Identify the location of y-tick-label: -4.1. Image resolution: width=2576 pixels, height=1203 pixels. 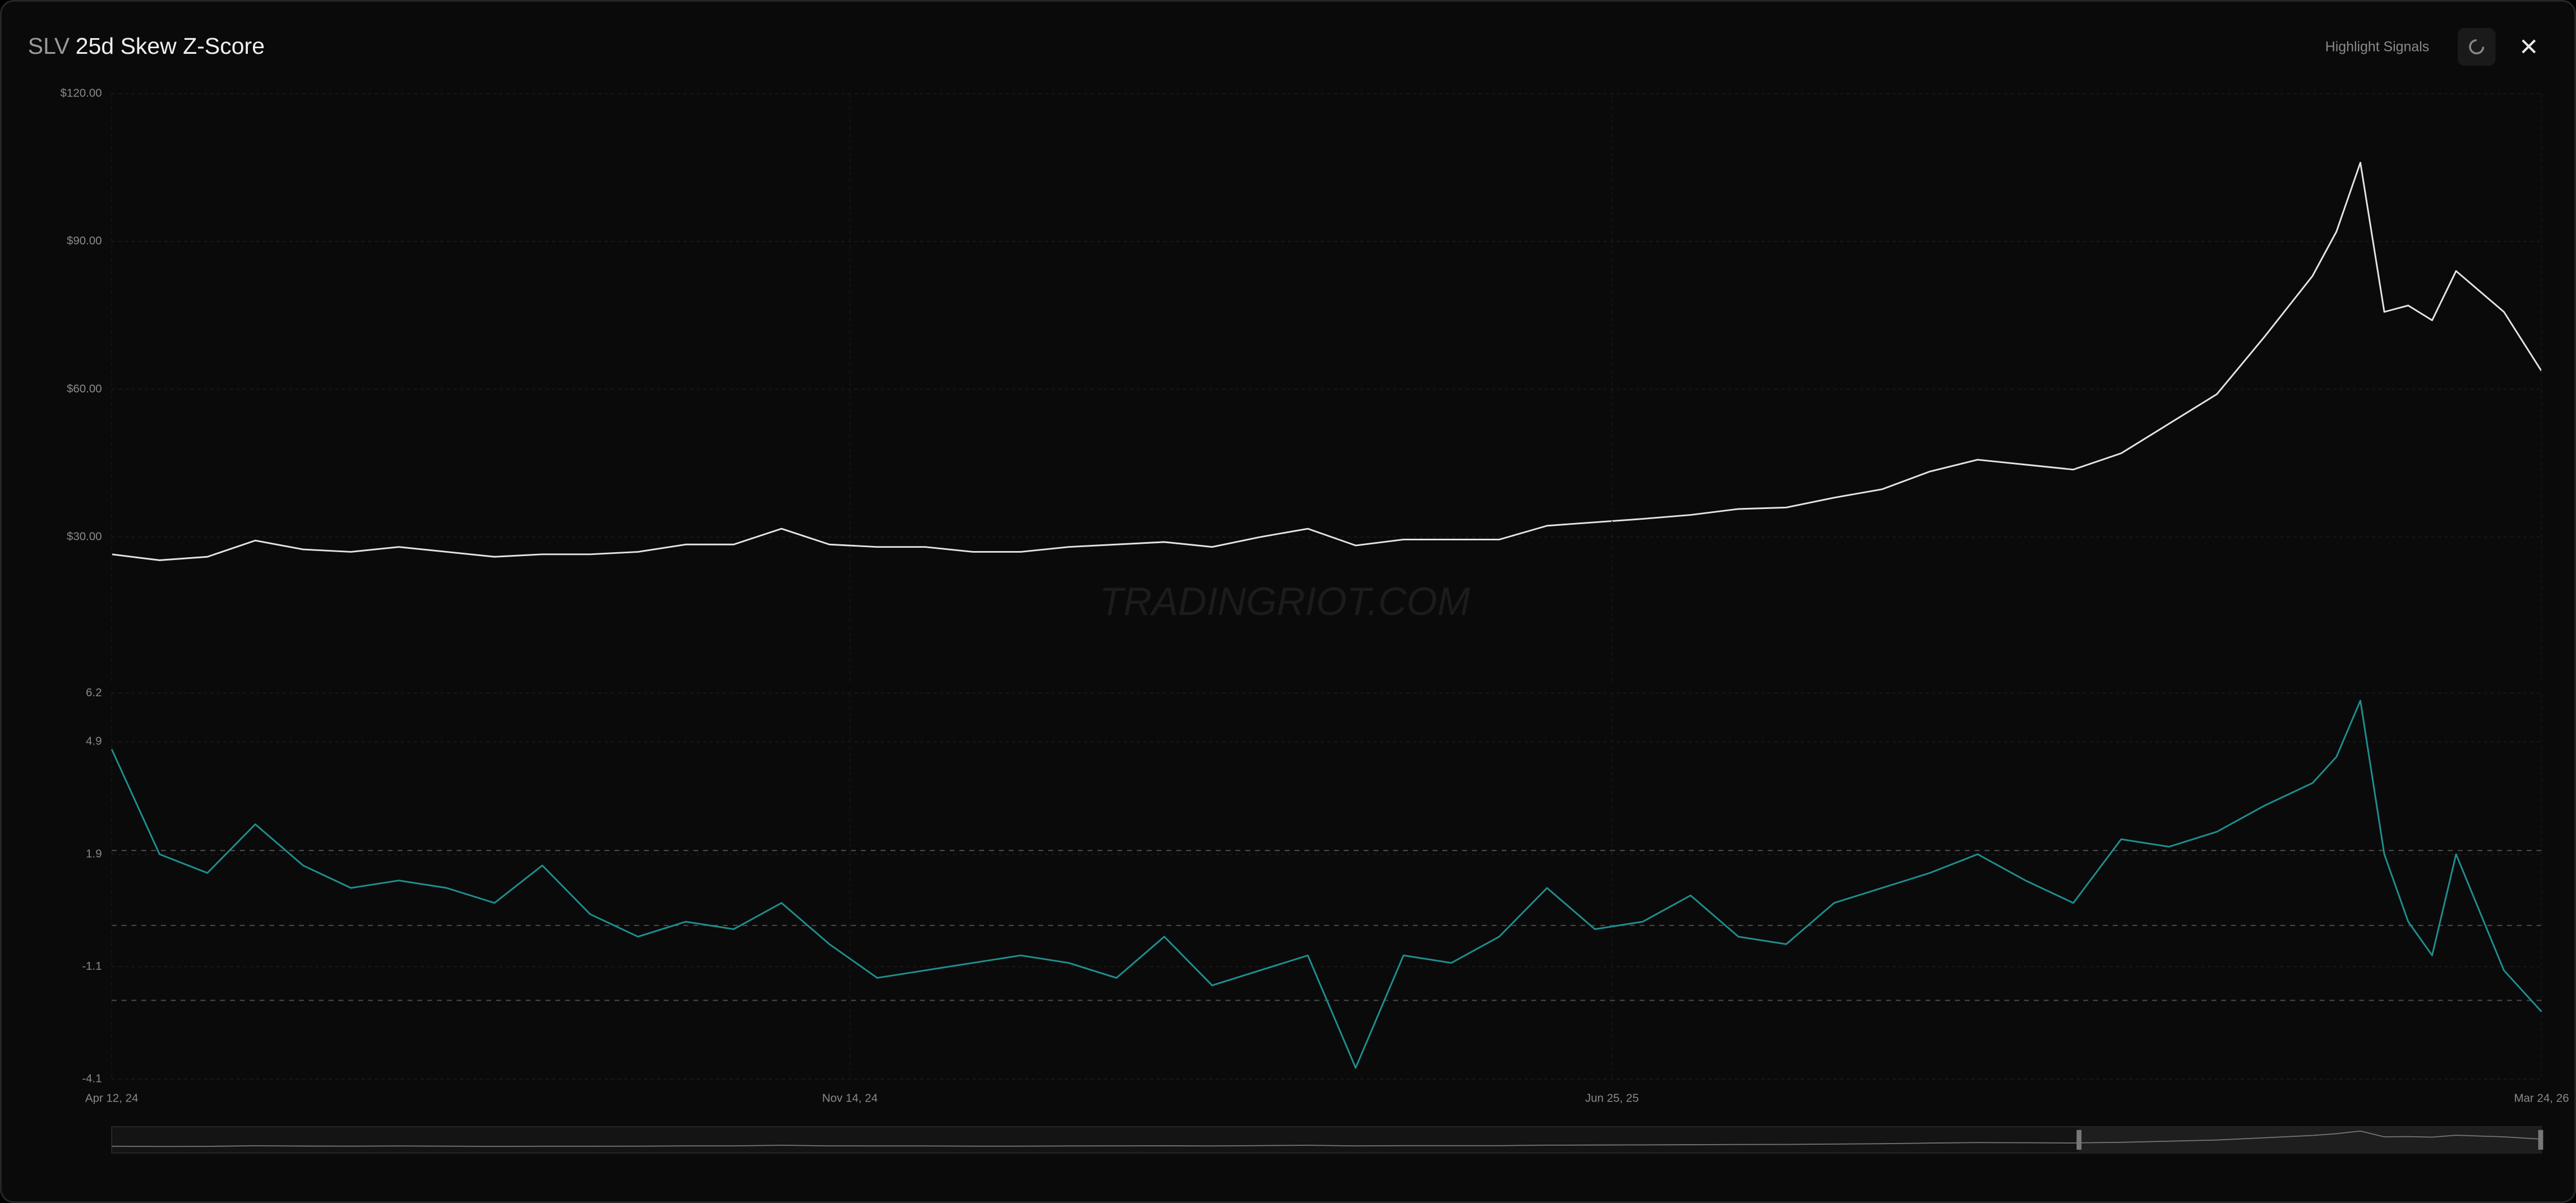
(91, 1079).